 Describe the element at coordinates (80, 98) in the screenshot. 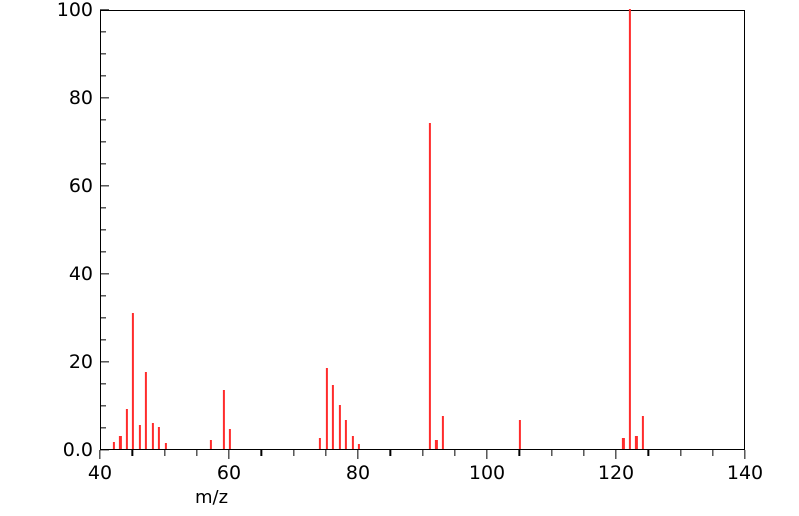

I see `y-axis-tick-label: 80` at that location.